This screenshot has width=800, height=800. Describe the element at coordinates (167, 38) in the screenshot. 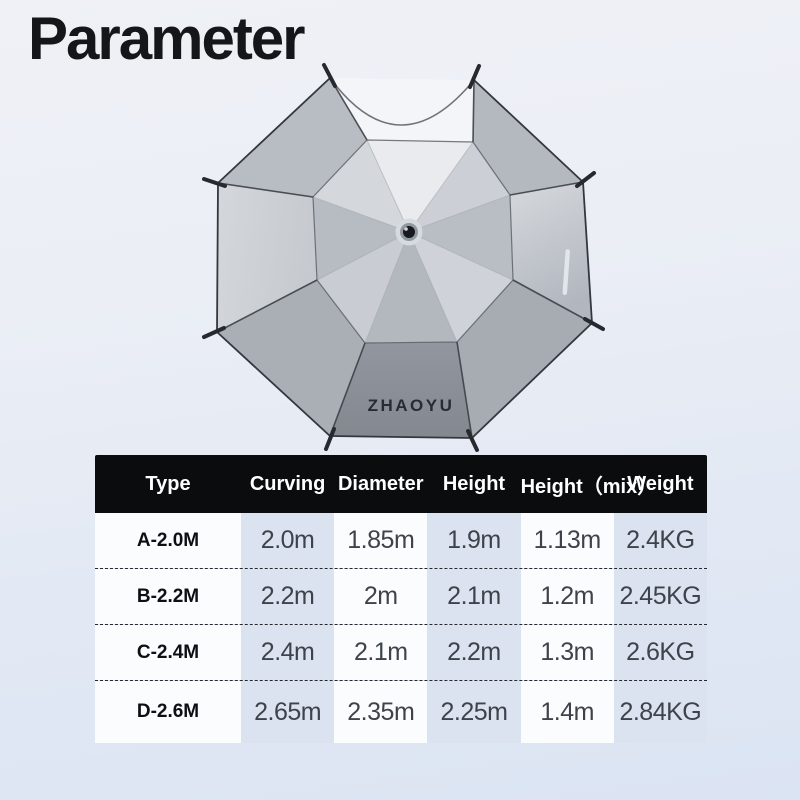

I see `page-title: Parameter` at that location.